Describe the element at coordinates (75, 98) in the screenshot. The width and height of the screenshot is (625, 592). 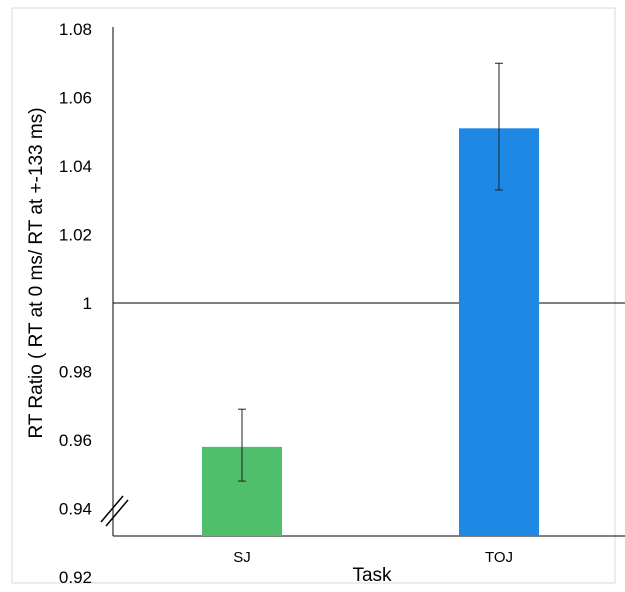
I see `y-tick-label: 1.06` at that location.